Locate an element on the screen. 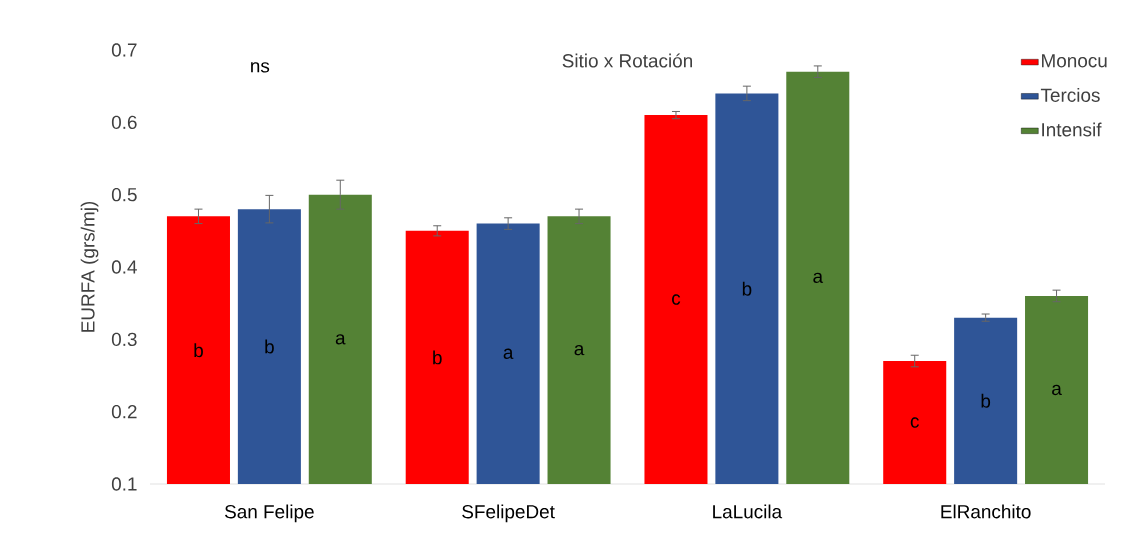  x-tick-label: ElRanchito is located at coordinates (986, 511).